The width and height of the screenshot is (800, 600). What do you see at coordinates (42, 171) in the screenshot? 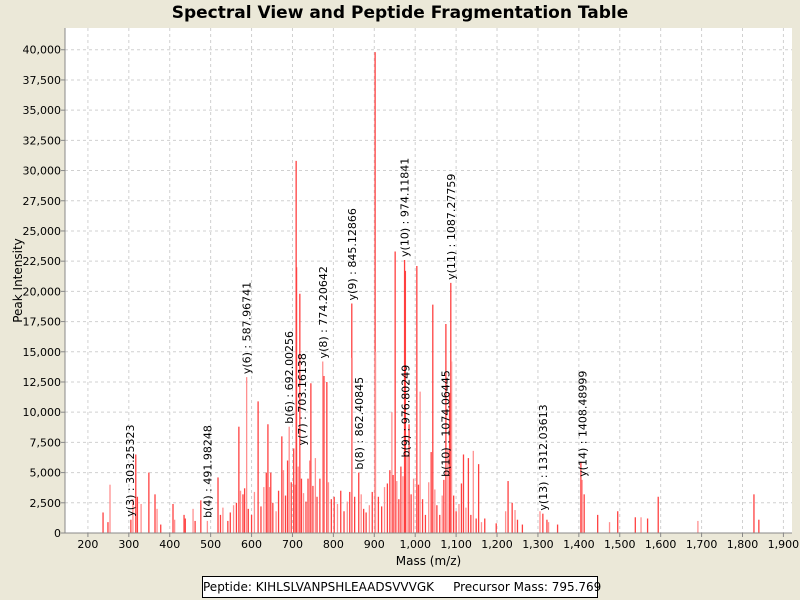
I see `y-tick-label: 30,000` at bounding box center [42, 171].